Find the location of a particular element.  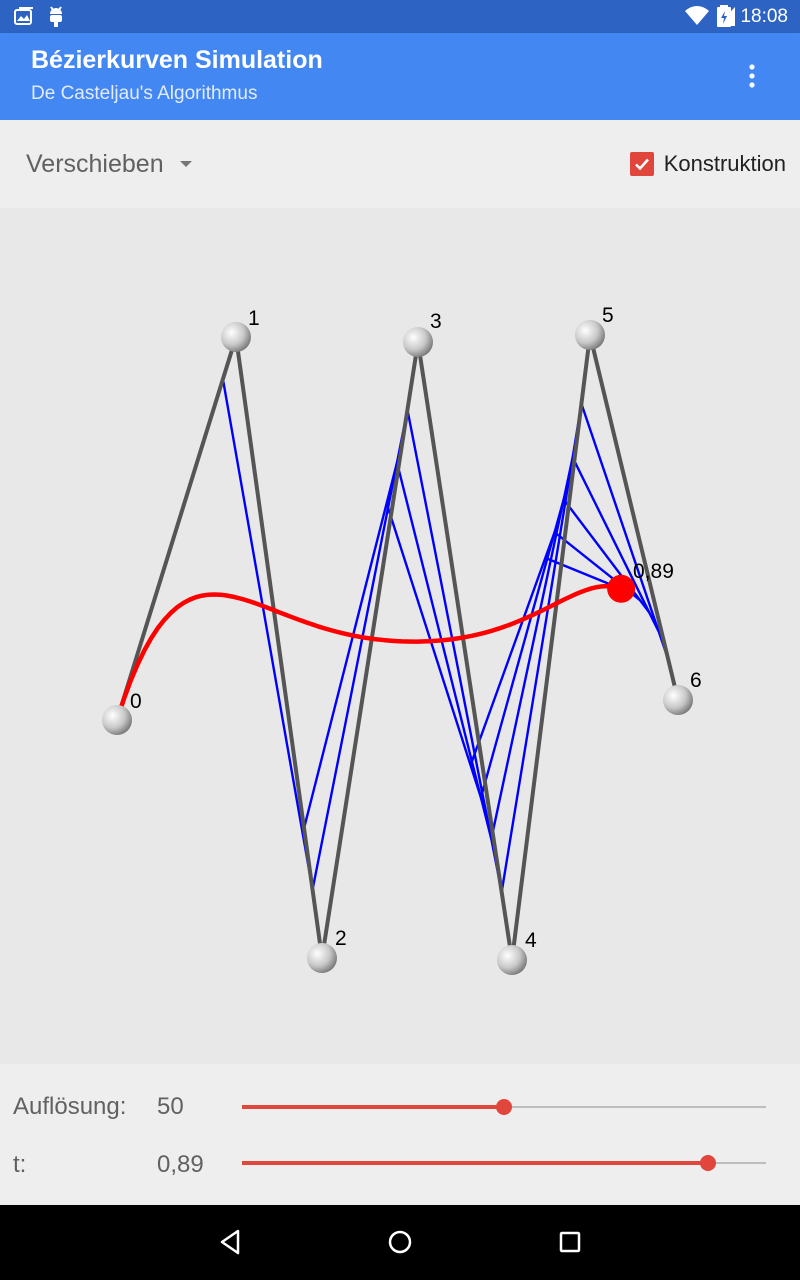

battery-charging-icon is located at coordinates (724, 18).